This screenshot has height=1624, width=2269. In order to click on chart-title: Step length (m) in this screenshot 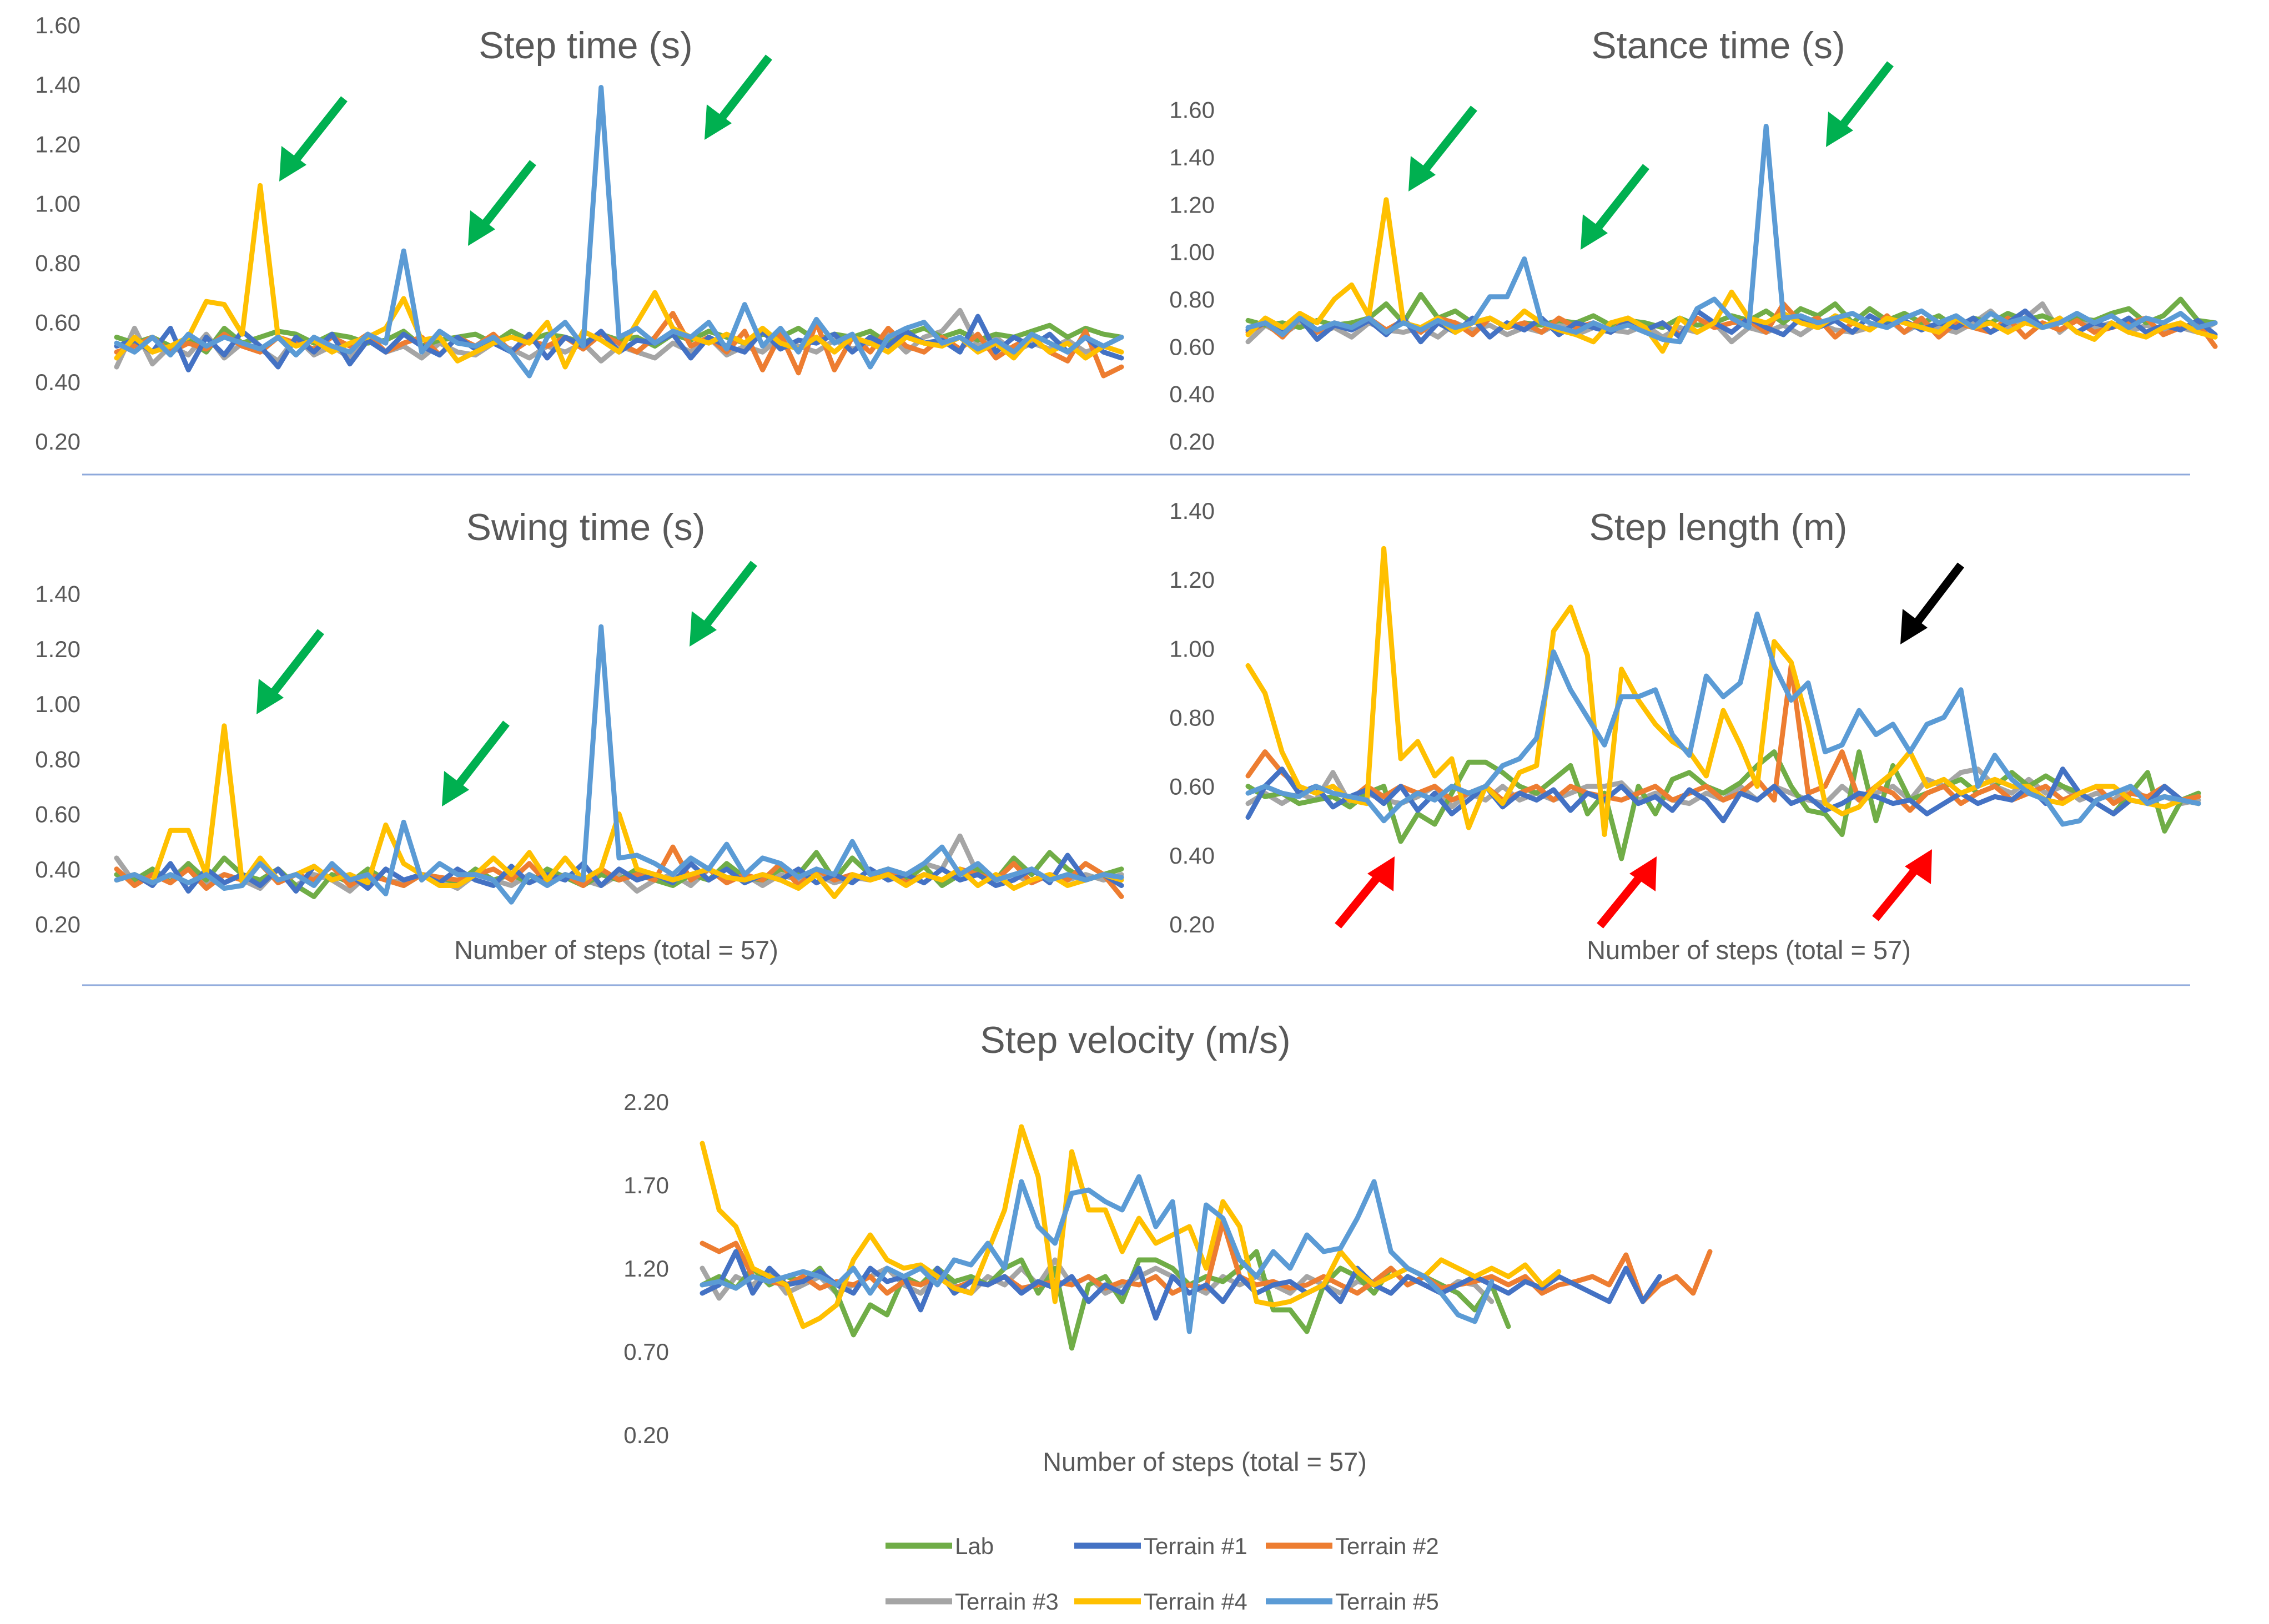, I will do `click(1718, 527)`.